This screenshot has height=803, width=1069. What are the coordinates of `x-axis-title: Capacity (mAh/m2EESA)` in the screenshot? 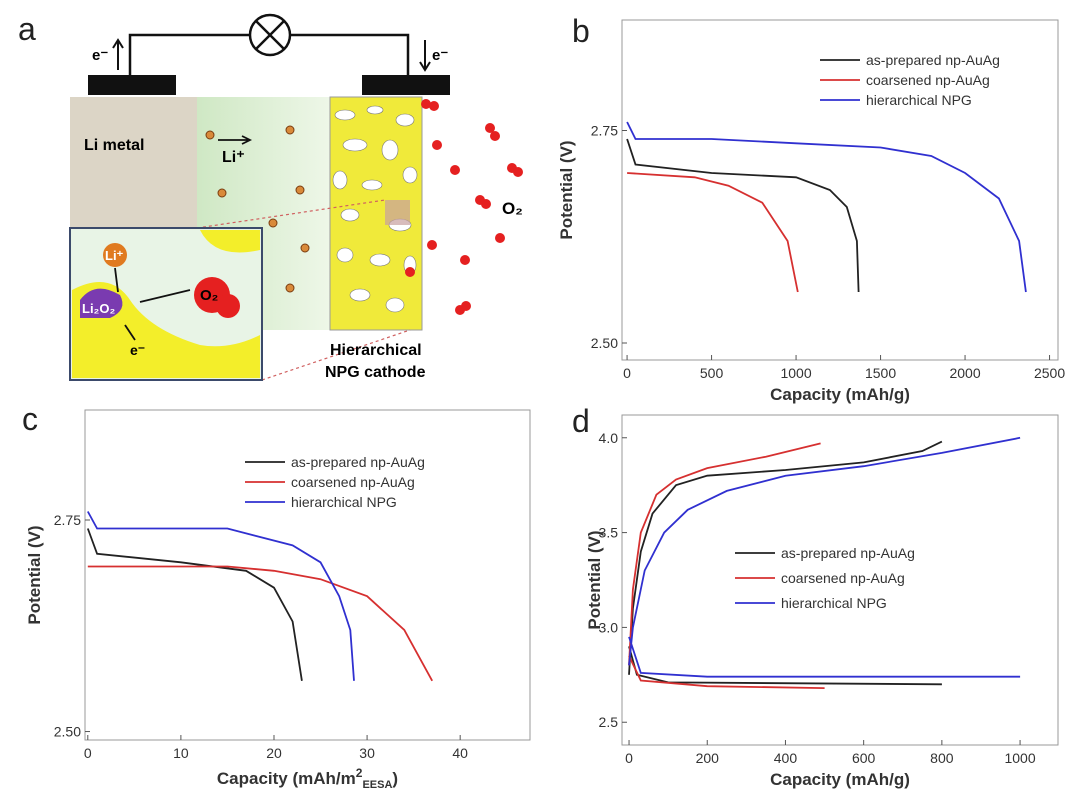 It's located at (307, 778).